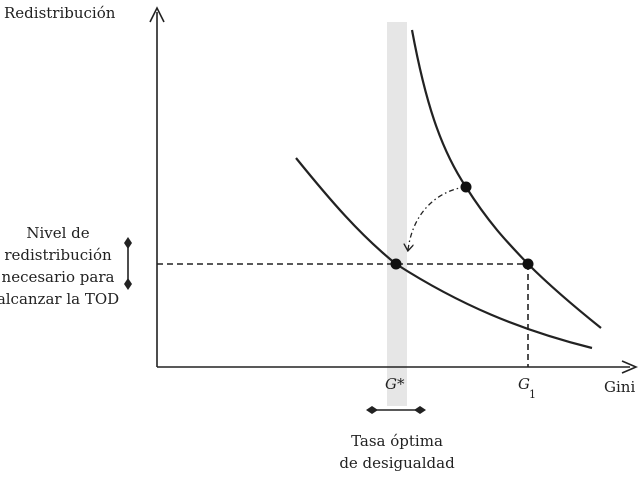 This screenshot has height=479, width=642. Describe the element at coordinates (524, 384) in the screenshot. I see `g1-label-base: G` at that location.